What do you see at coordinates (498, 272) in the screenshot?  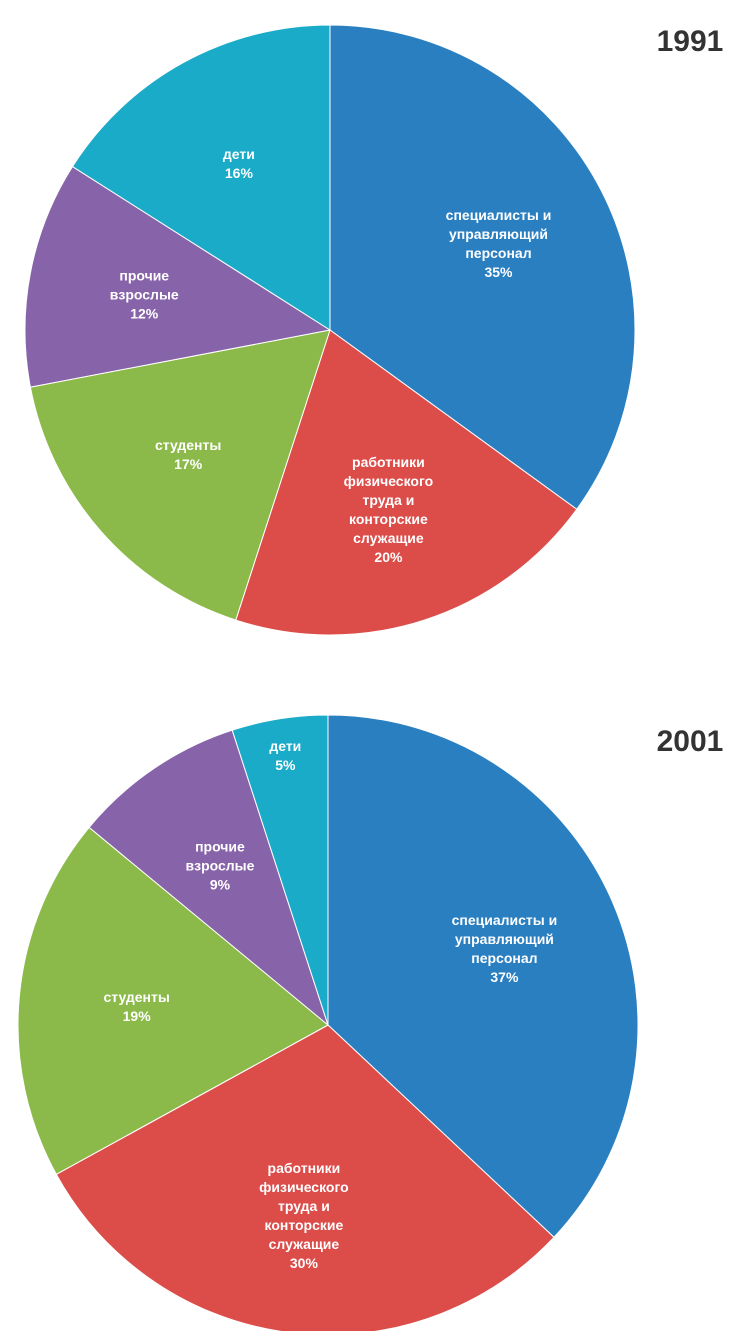 I see `value-label: 35%` at bounding box center [498, 272].